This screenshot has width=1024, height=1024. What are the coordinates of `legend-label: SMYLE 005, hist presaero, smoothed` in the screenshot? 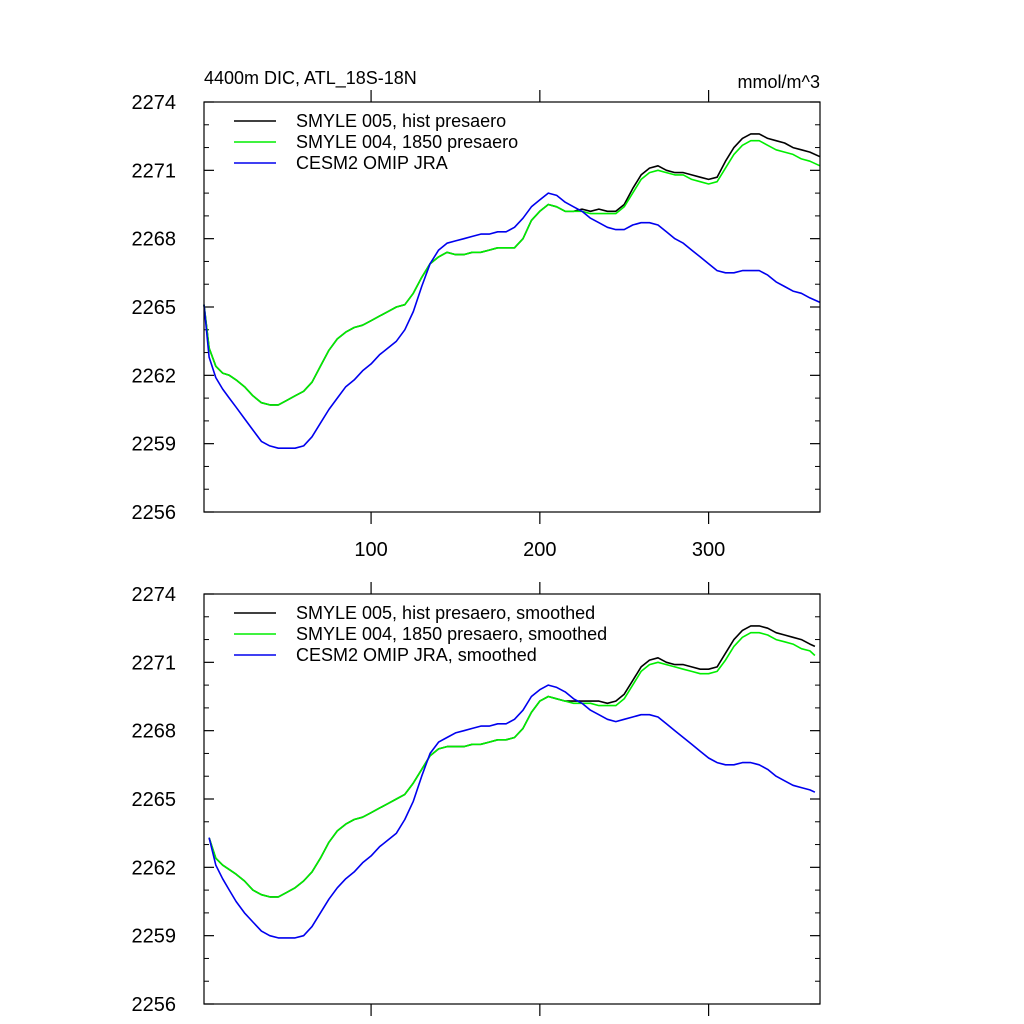 It's located at (445, 613).